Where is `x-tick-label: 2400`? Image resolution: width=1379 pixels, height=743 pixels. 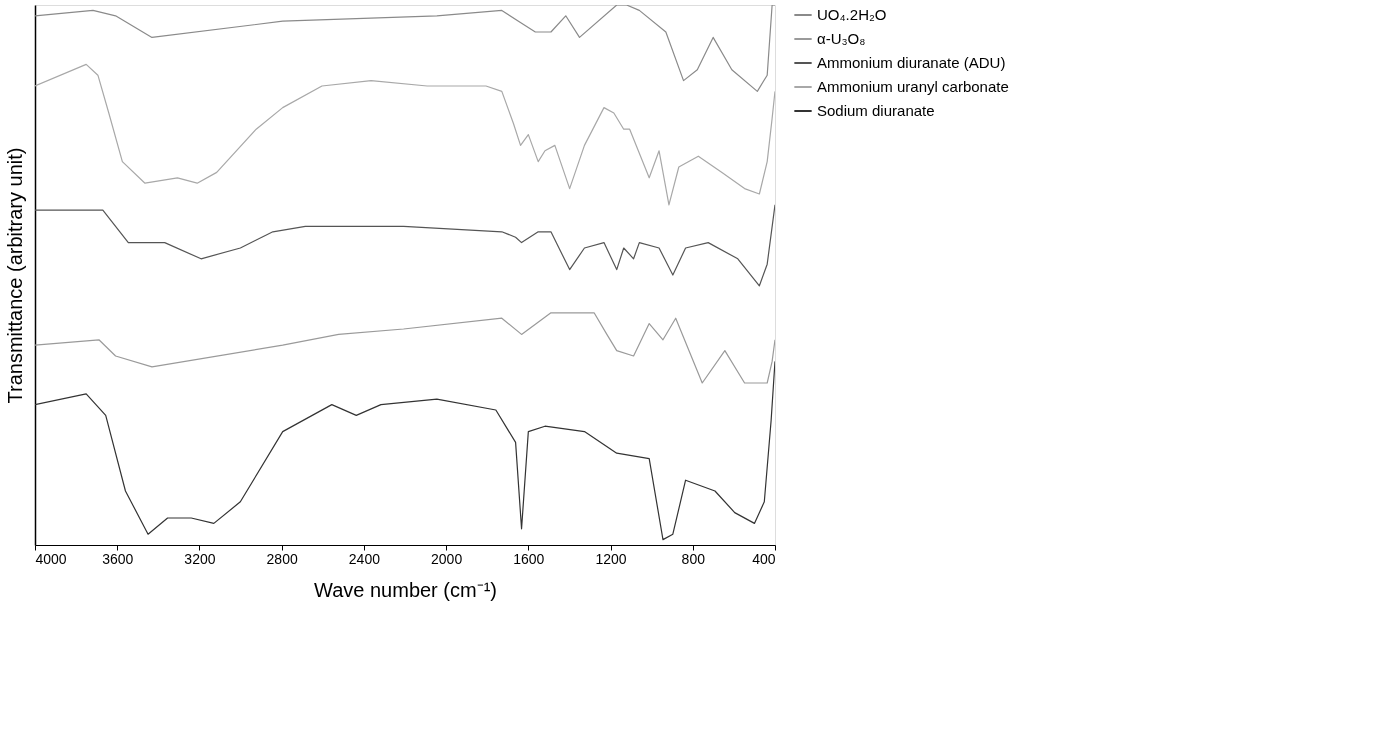 x-tick-label: 2400 is located at coordinates (364, 558).